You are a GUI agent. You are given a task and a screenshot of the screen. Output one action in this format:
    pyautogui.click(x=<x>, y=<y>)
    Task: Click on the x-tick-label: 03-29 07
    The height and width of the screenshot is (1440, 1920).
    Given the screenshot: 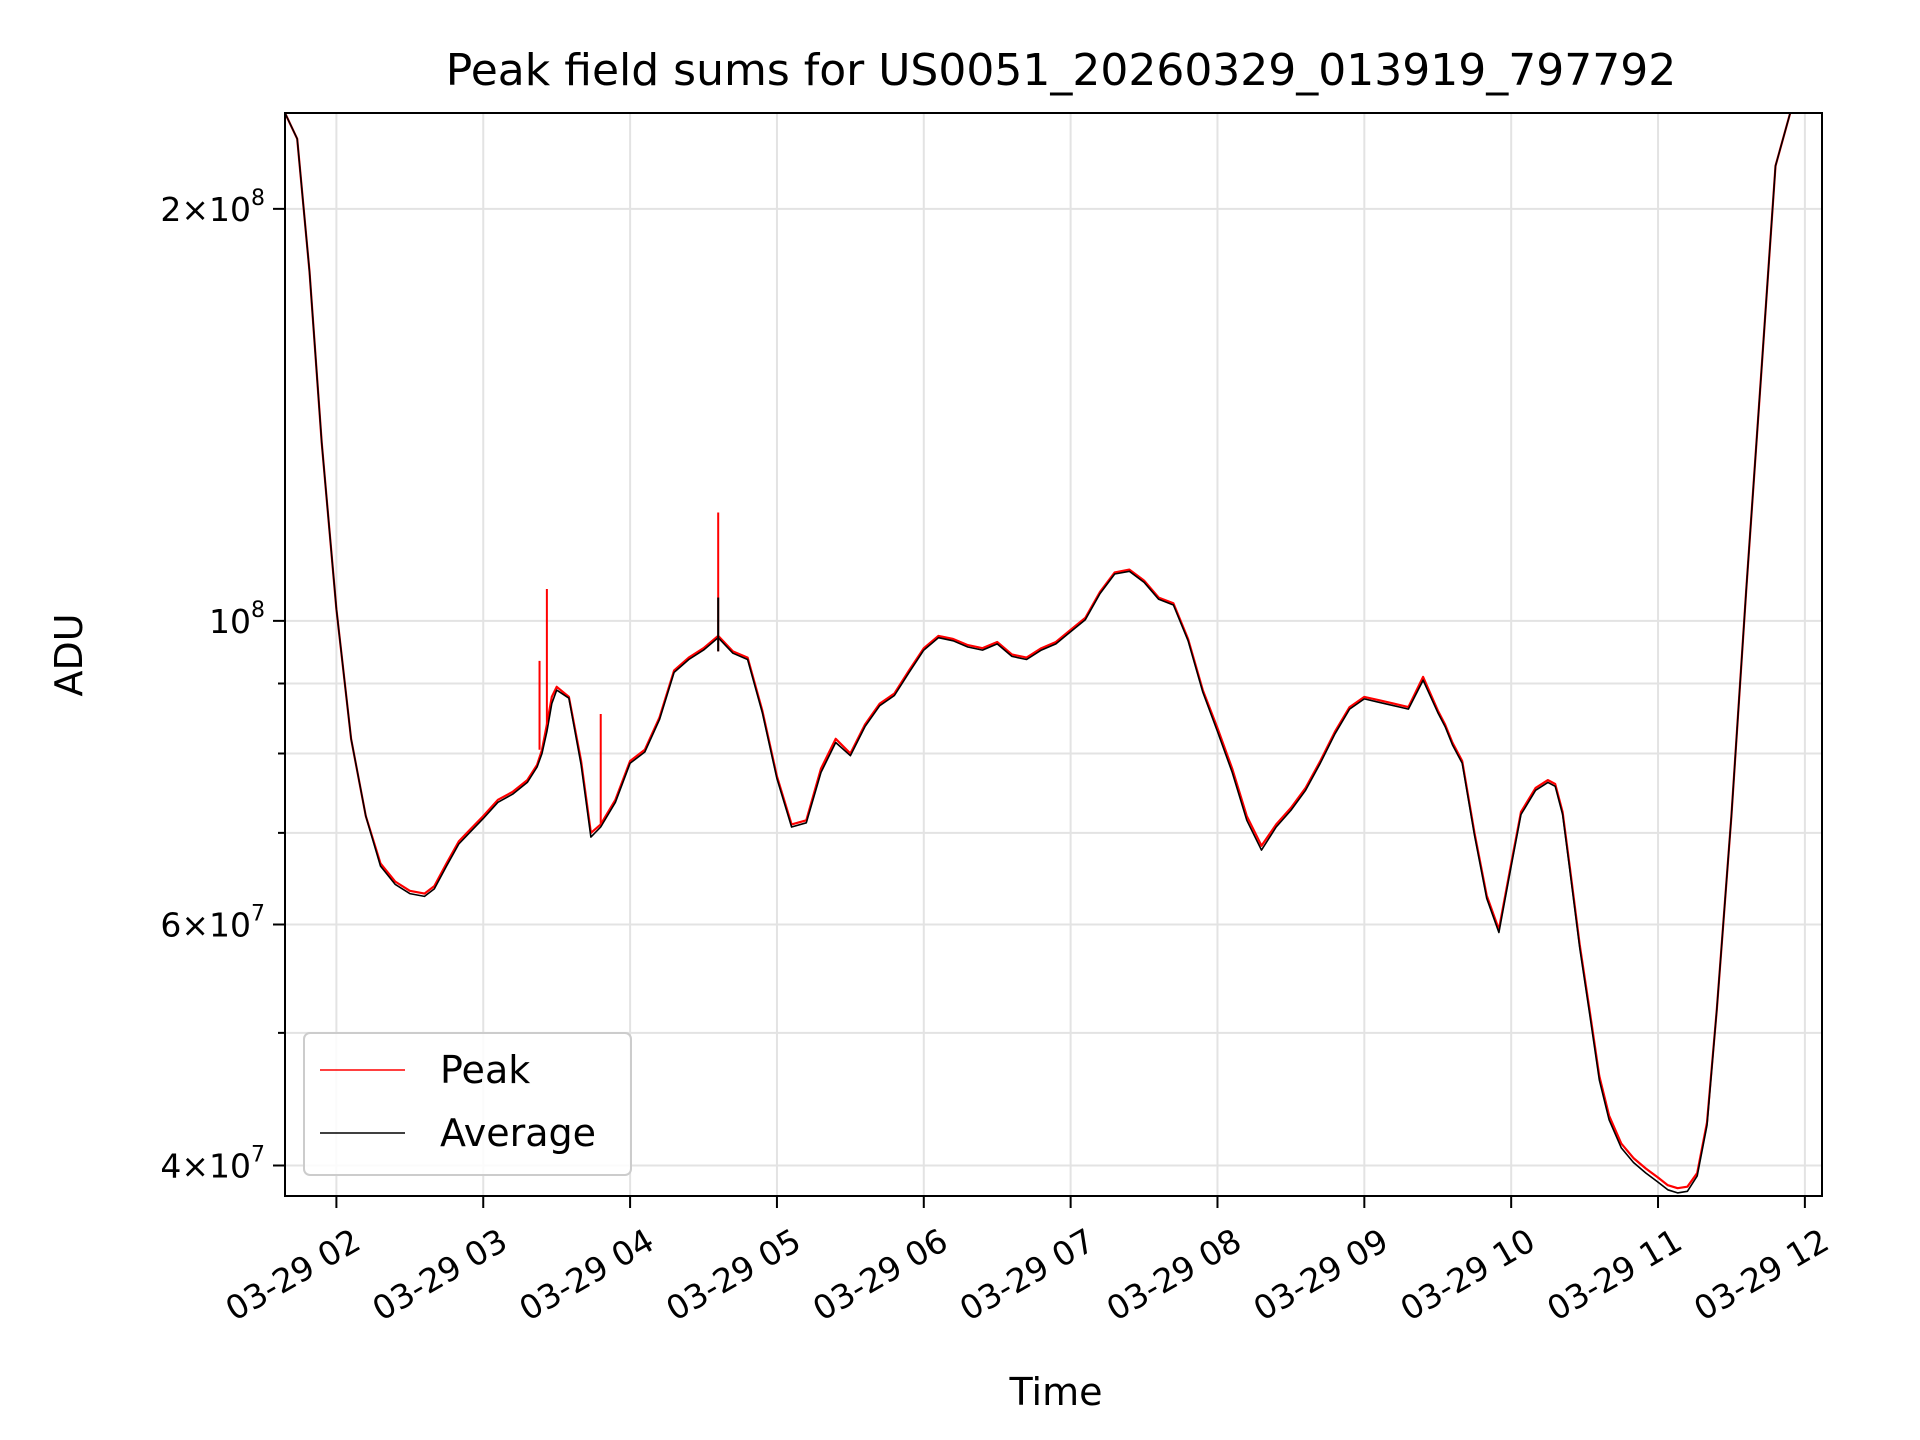 What is the action you would take?
    pyautogui.click(x=1027, y=1275)
    